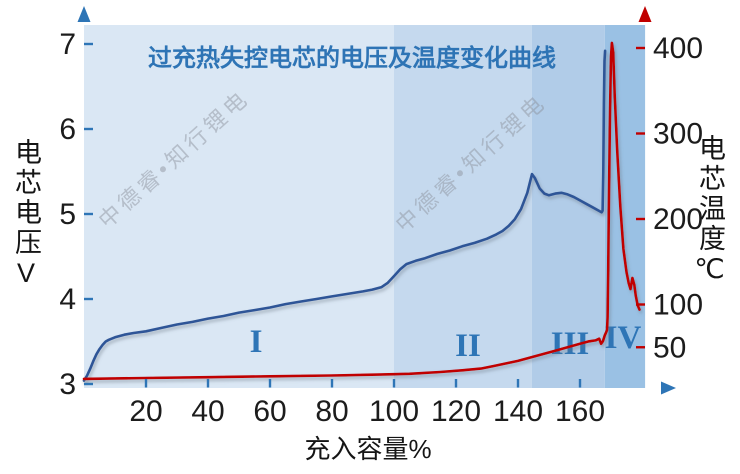 Image resolution: width=740 pixels, height=474 pixels. I want to click on right-tick-label: 300, so click(678, 134).